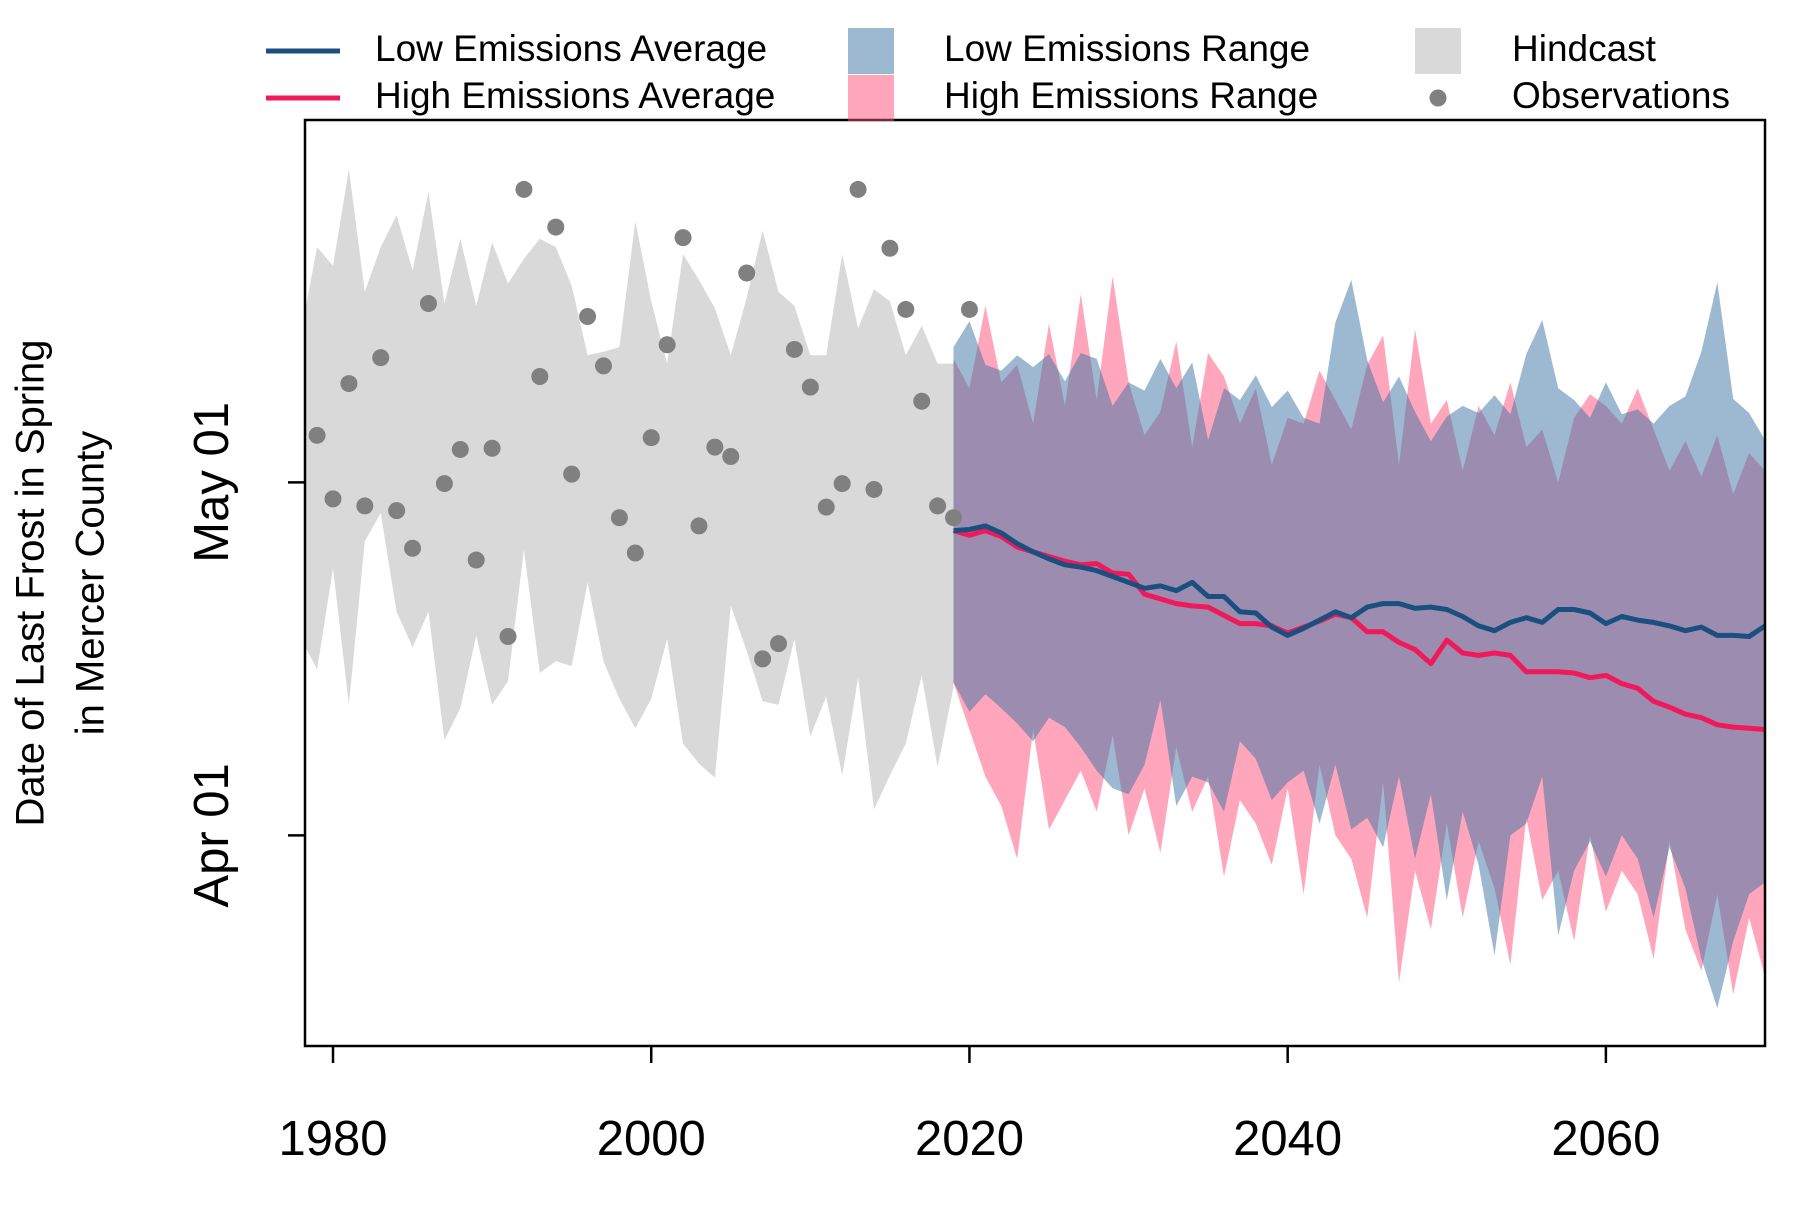 This screenshot has width=1800, height=1212. What do you see at coordinates (212, 482) in the screenshot?
I see `y-tick-label: May 01` at bounding box center [212, 482].